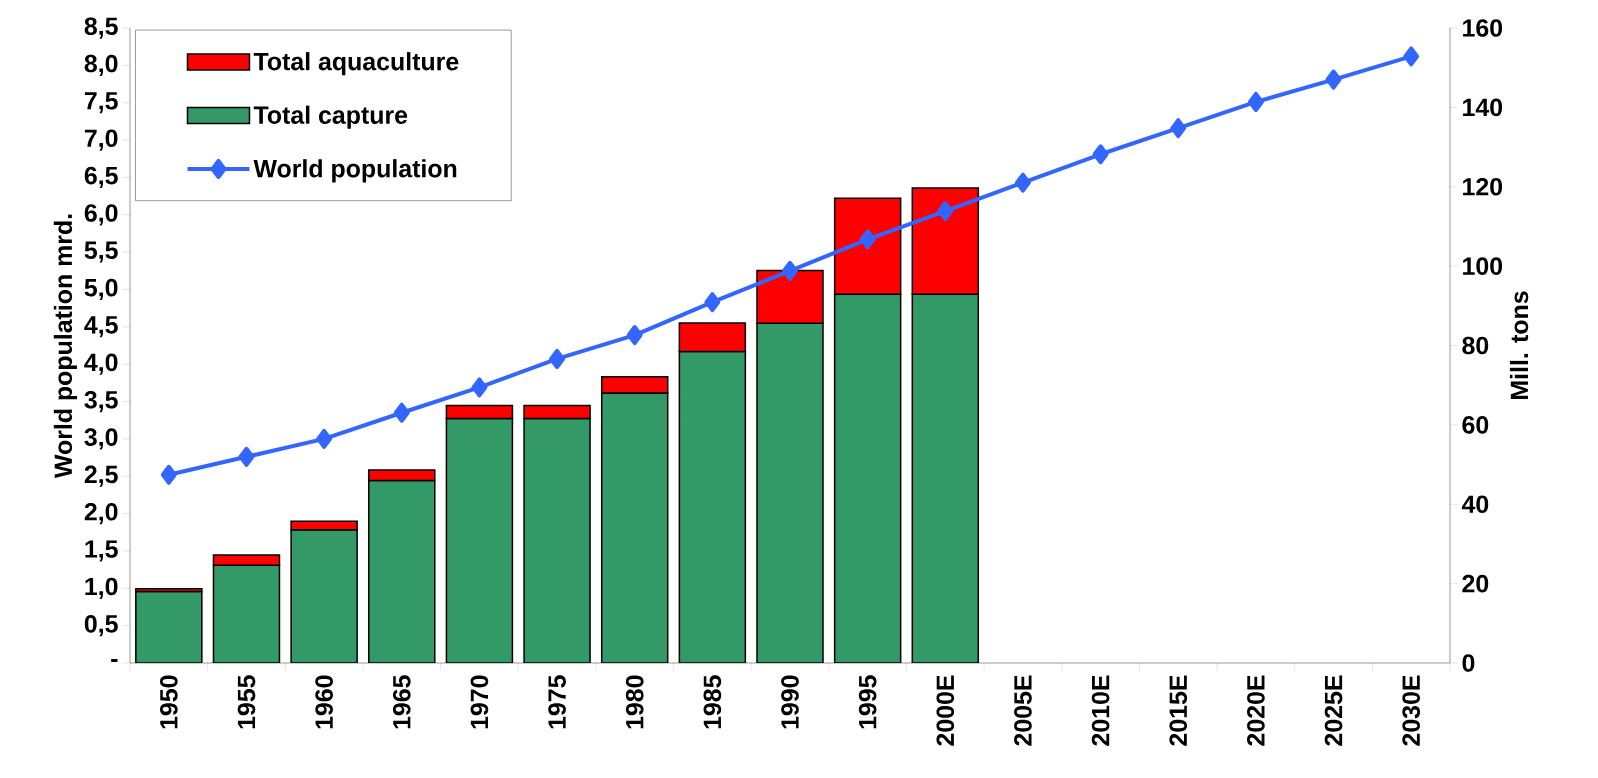 The width and height of the screenshot is (1598, 778). I want to click on y2-tick-label: 60, so click(1475, 425).